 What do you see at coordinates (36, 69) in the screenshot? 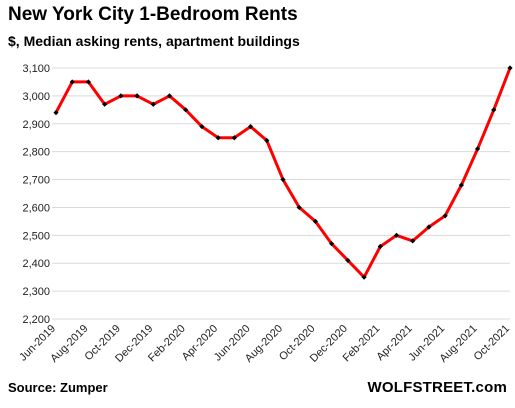
I see `y-tick-label: 3,100` at bounding box center [36, 69].